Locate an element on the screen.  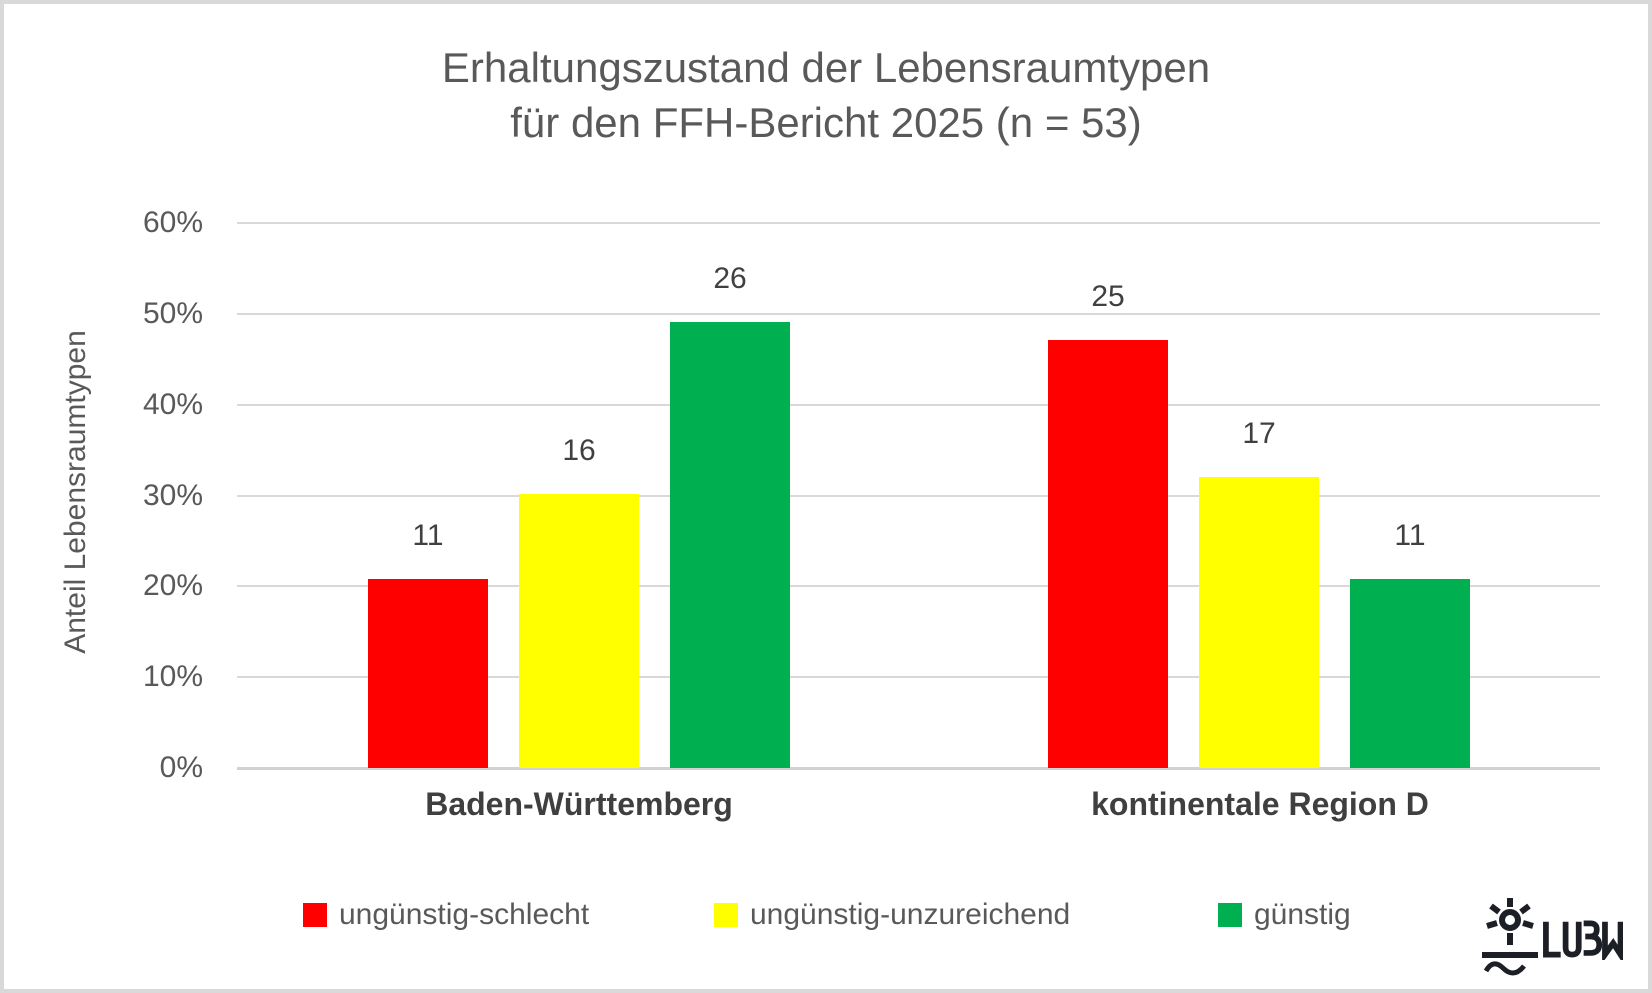
legend-item: günstig is located at coordinates (1284, 915).